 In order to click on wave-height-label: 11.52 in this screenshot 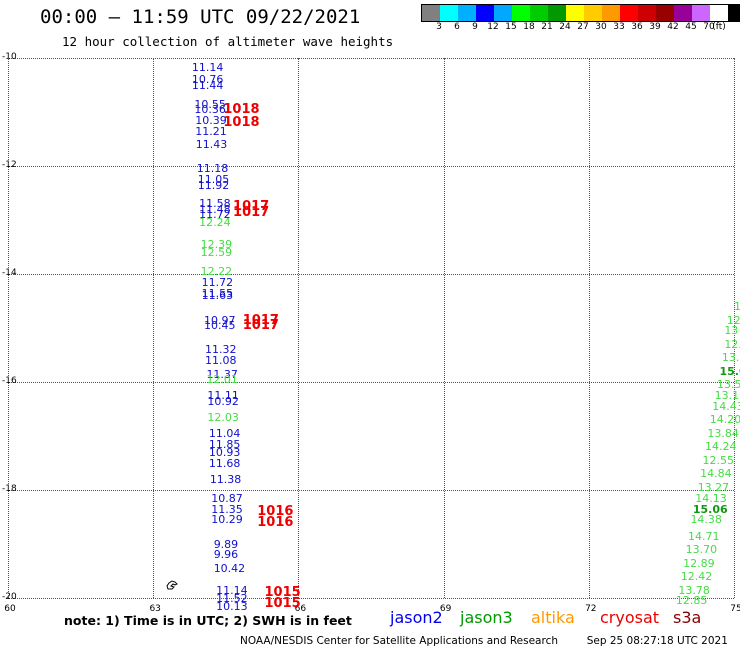, I will do `click(232, 598)`.